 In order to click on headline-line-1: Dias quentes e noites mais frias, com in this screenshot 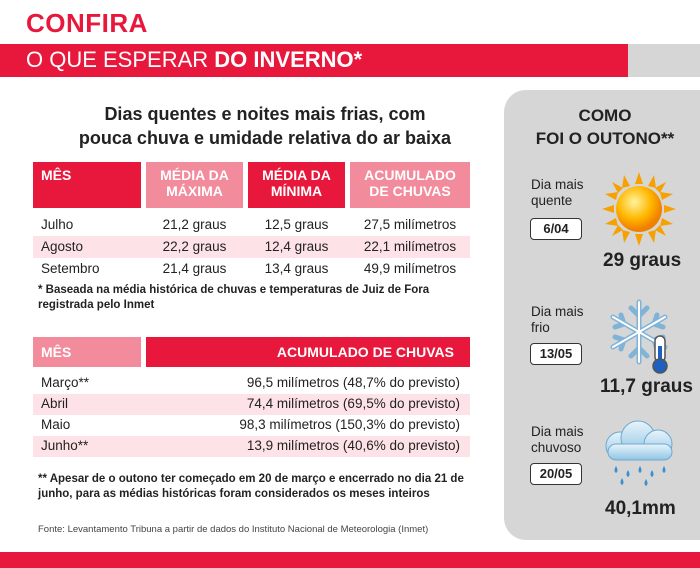, I will do `click(265, 114)`.